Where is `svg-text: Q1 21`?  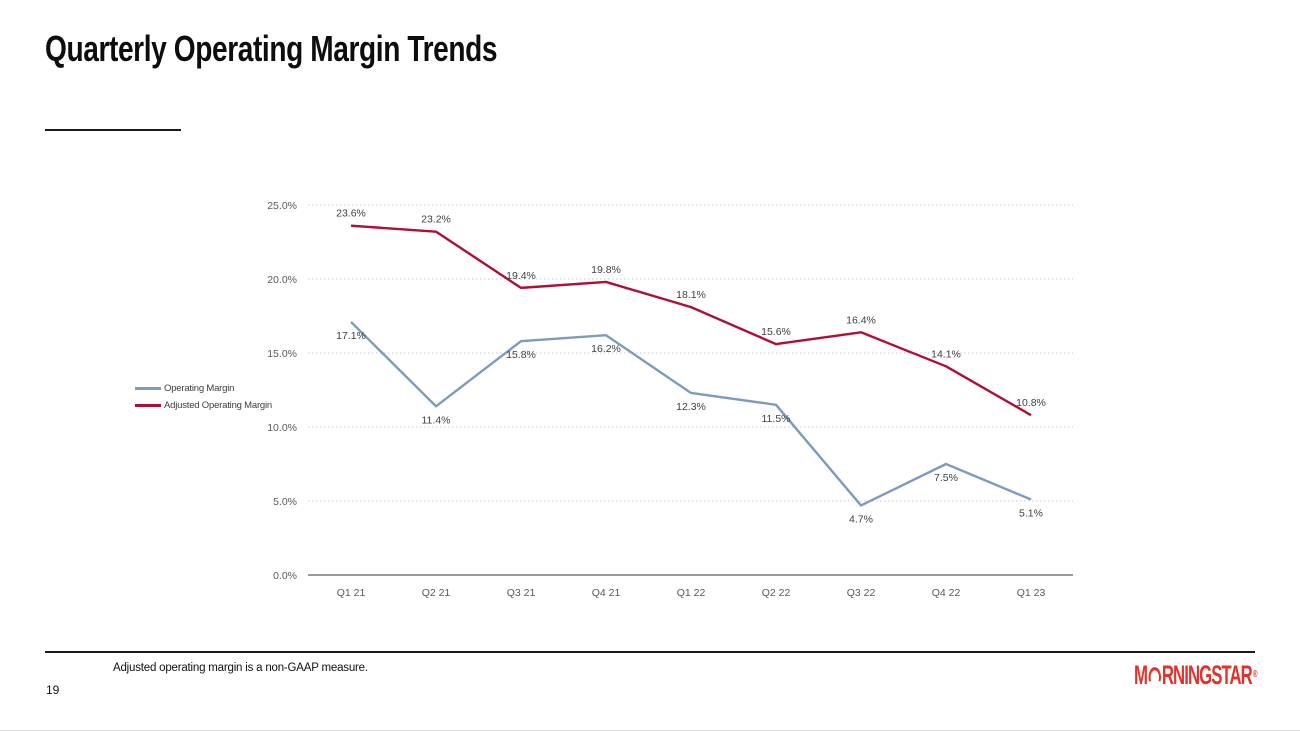 svg-text: Q1 21 is located at coordinates (351, 593).